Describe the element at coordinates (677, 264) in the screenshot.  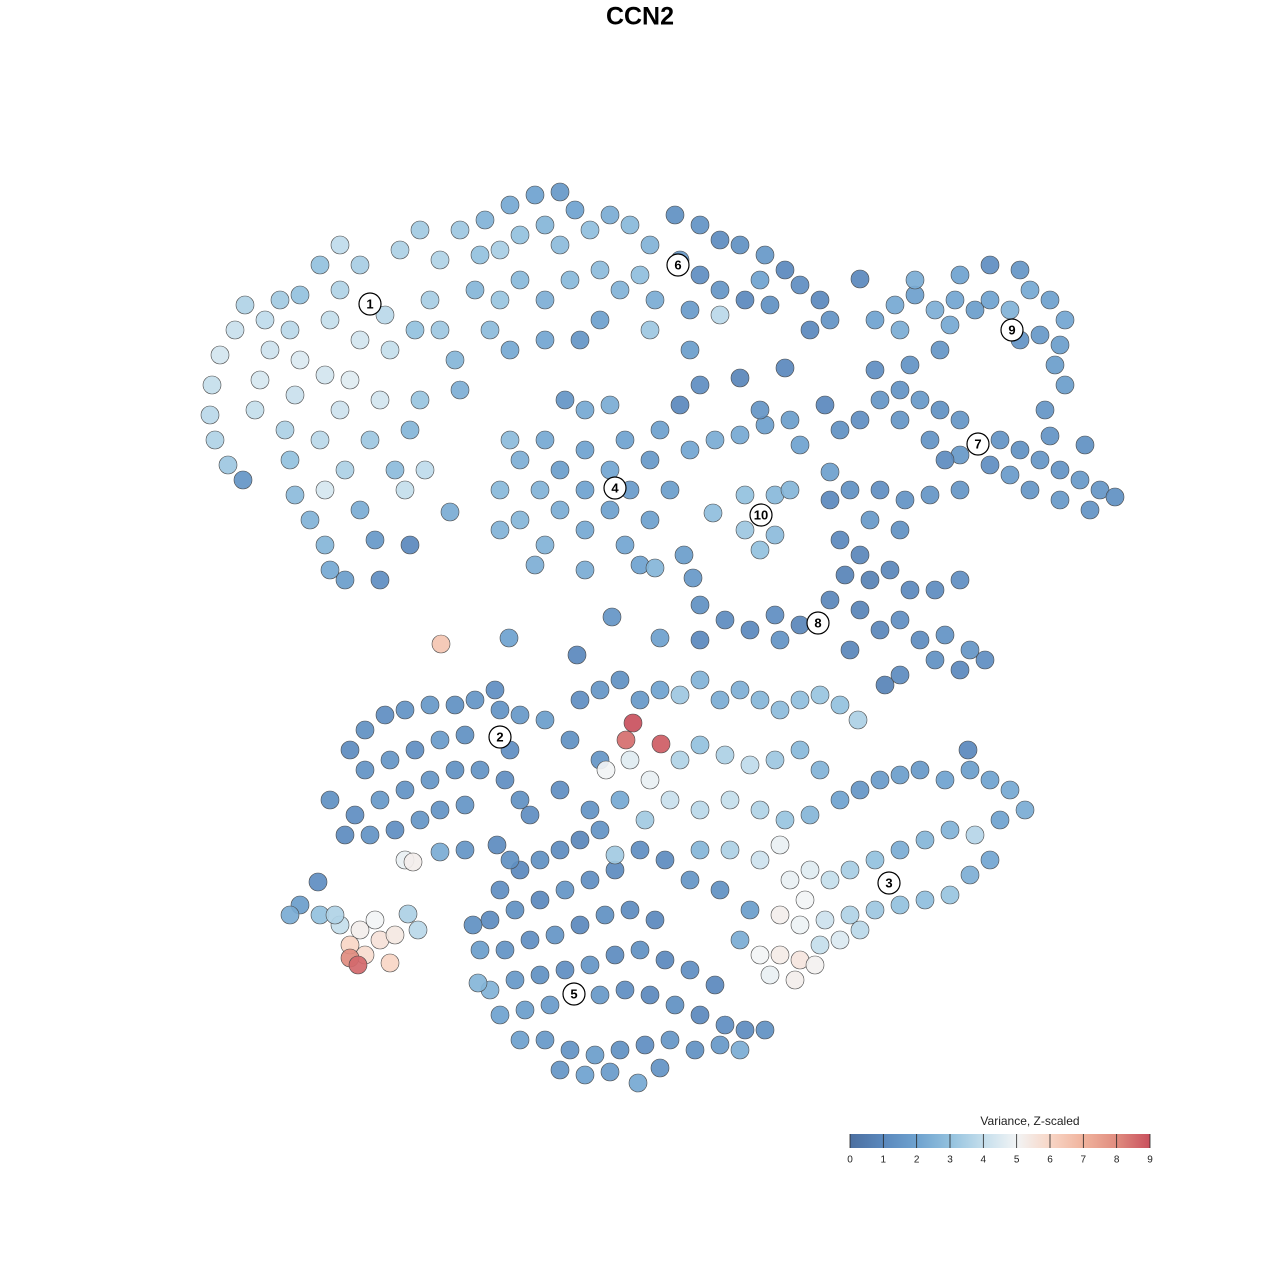
I see `cluster-label: 6` at that location.